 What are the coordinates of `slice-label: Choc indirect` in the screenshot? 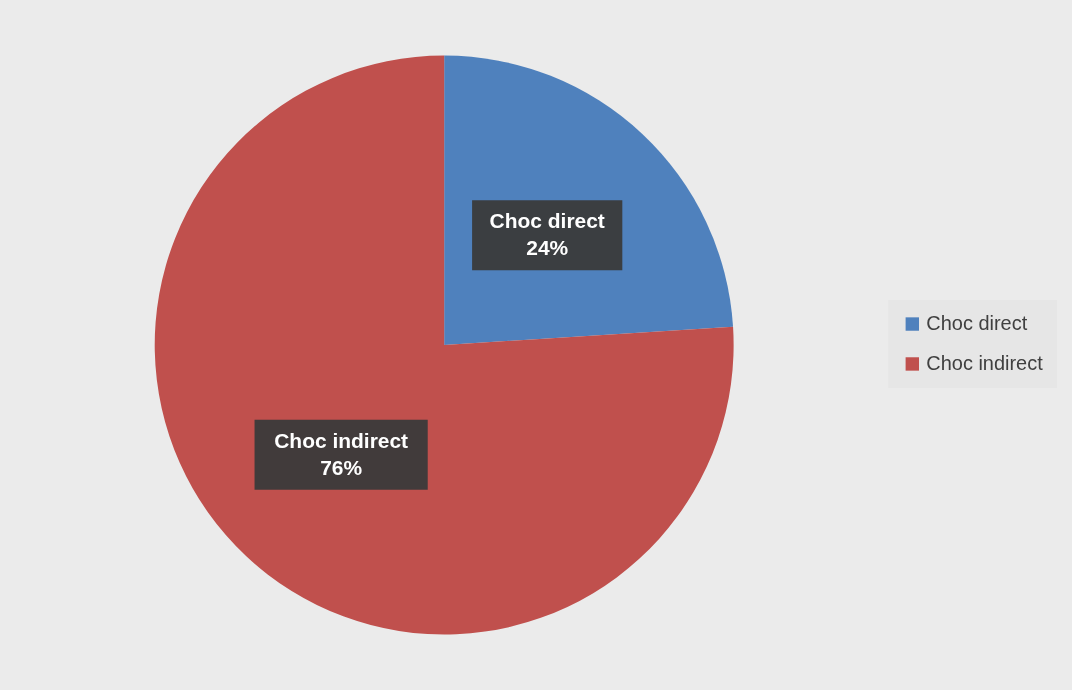 It's located at (341, 440).